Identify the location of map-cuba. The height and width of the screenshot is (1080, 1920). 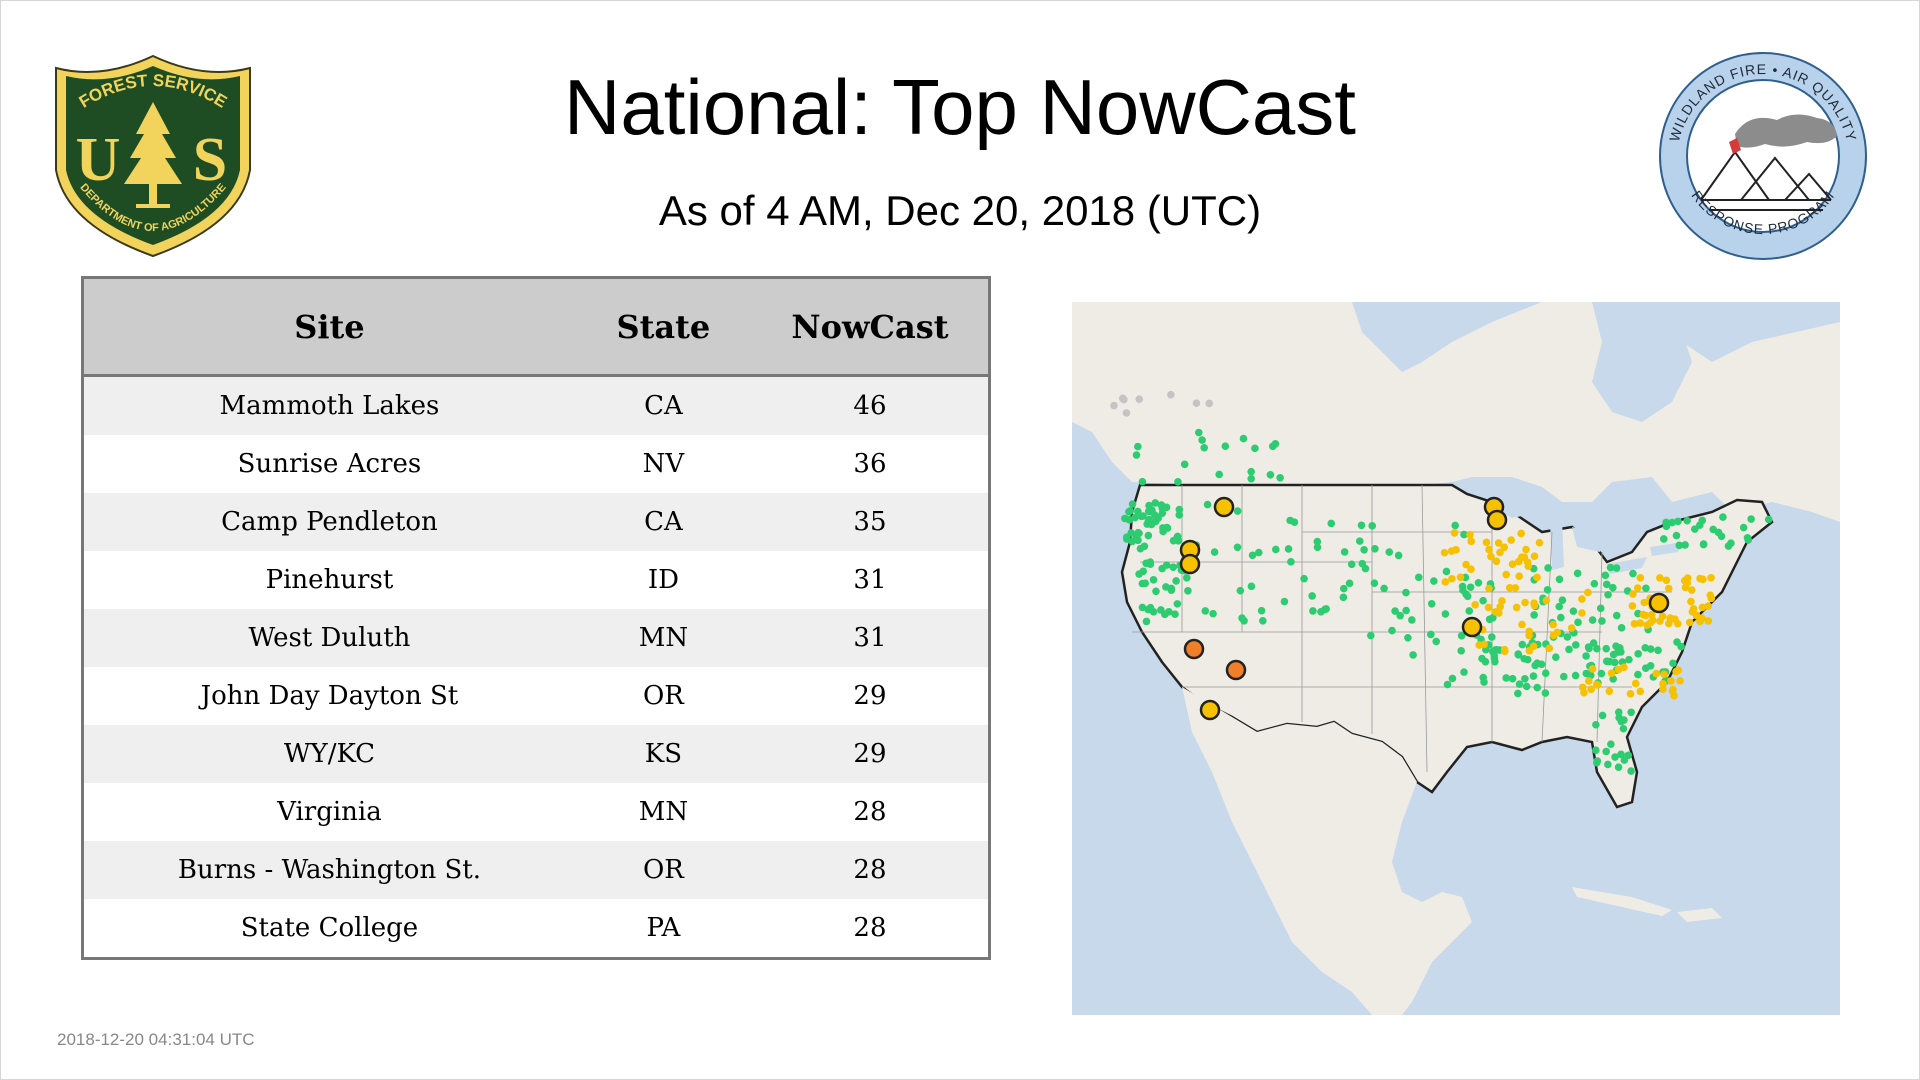
(1622, 901).